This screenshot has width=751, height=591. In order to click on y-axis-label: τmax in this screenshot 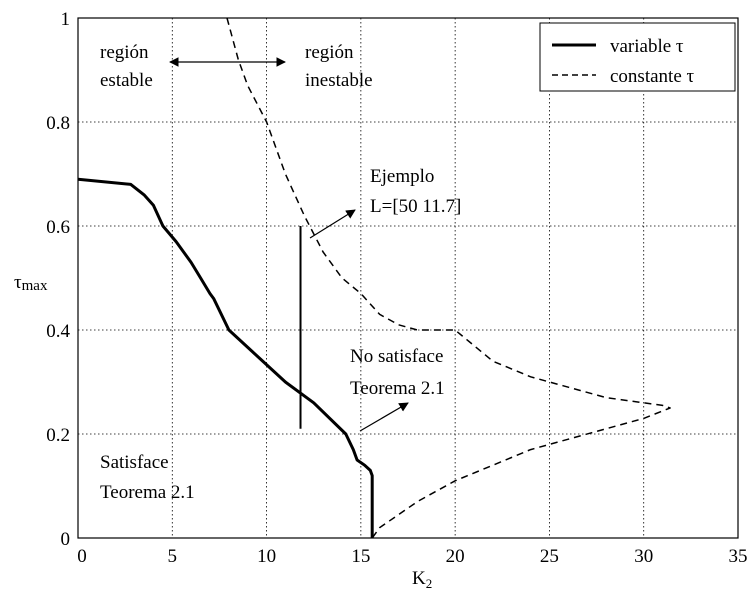, I will do `click(31, 283)`.